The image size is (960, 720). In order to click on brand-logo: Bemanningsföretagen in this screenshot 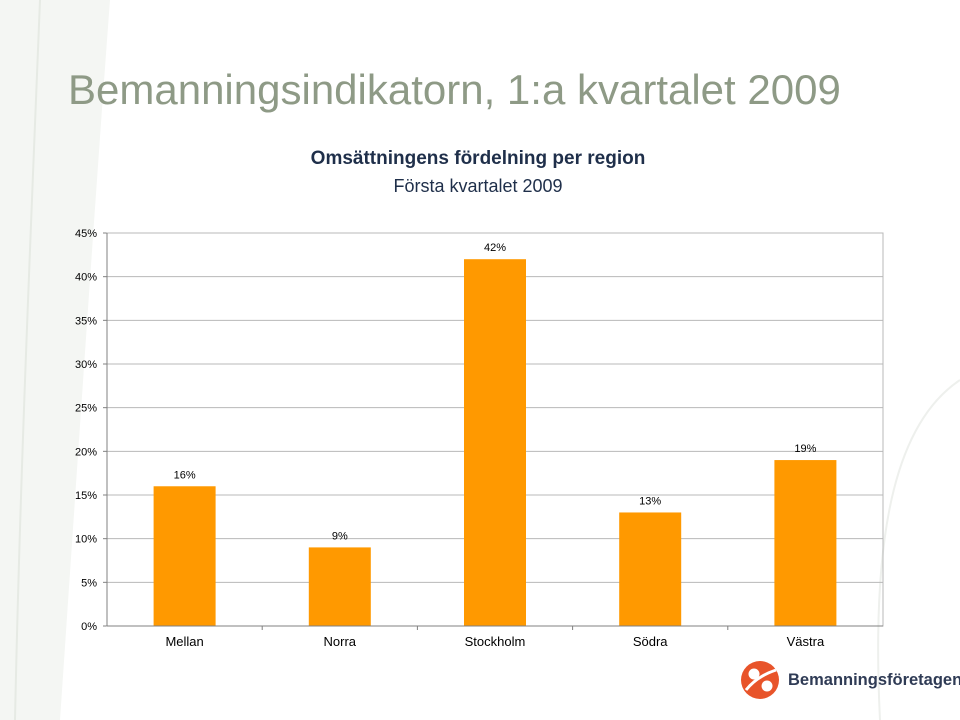, I will do `click(849, 682)`.